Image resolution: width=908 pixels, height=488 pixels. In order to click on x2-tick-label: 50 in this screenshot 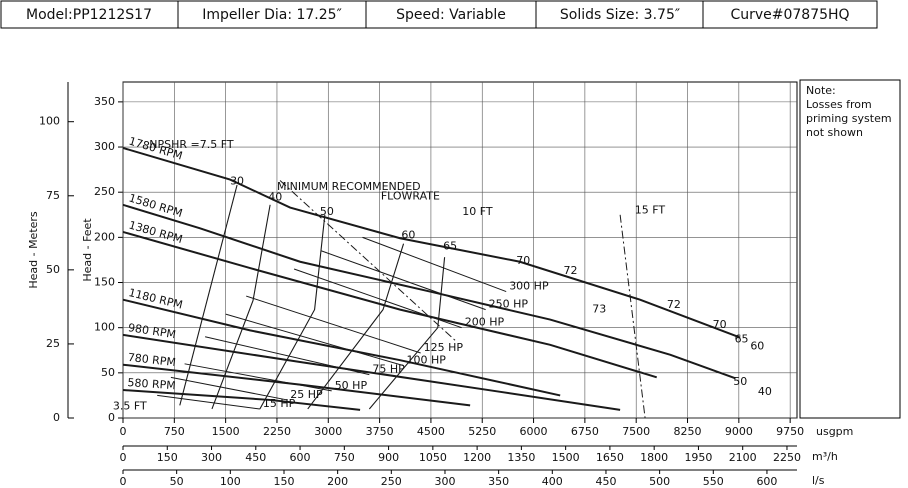, I will do `click(177, 481)`.